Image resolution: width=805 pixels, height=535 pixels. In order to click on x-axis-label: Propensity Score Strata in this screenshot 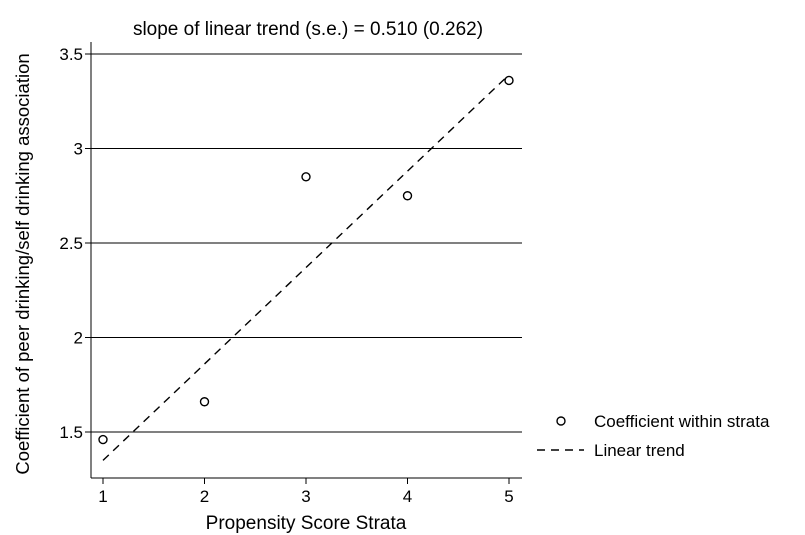, I will do `click(306, 523)`.